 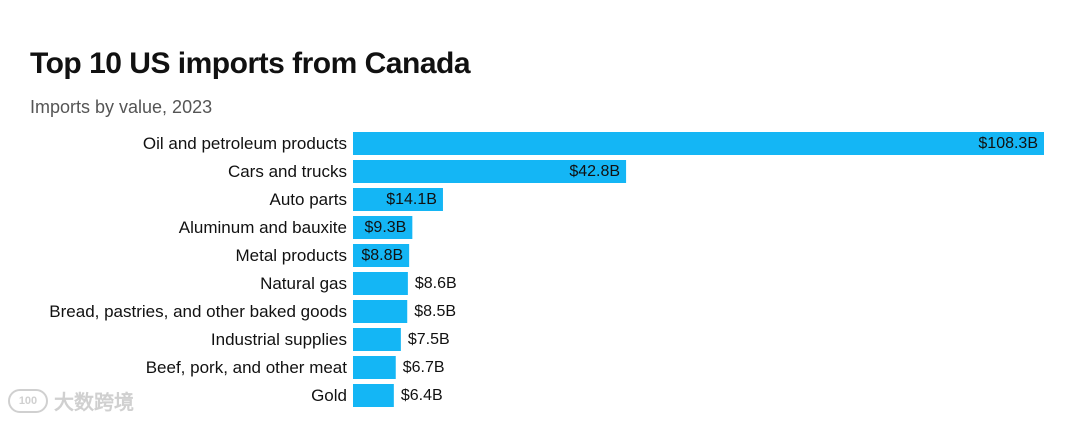 What do you see at coordinates (198, 311) in the screenshot?
I see `category-label: Bread, pastries, and other baked goods` at bounding box center [198, 311].